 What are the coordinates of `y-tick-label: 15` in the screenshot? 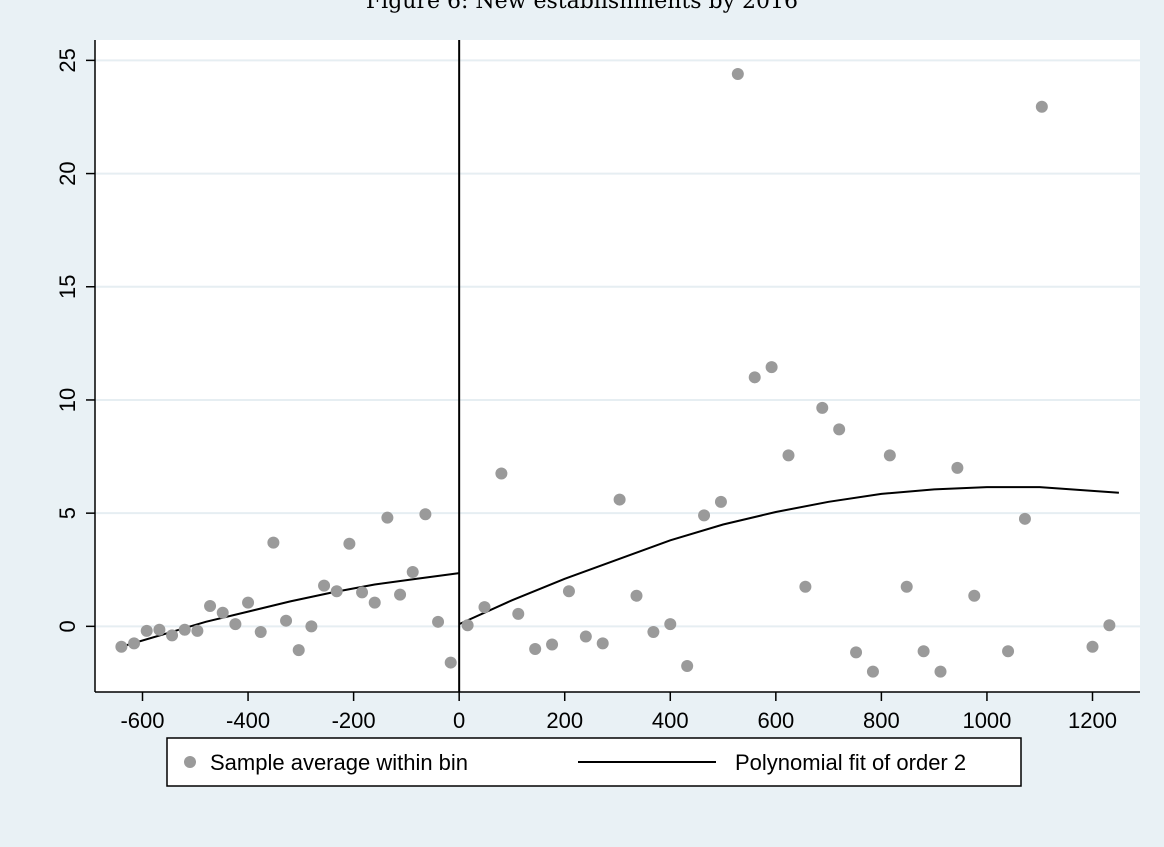 It's located at (67, 287).